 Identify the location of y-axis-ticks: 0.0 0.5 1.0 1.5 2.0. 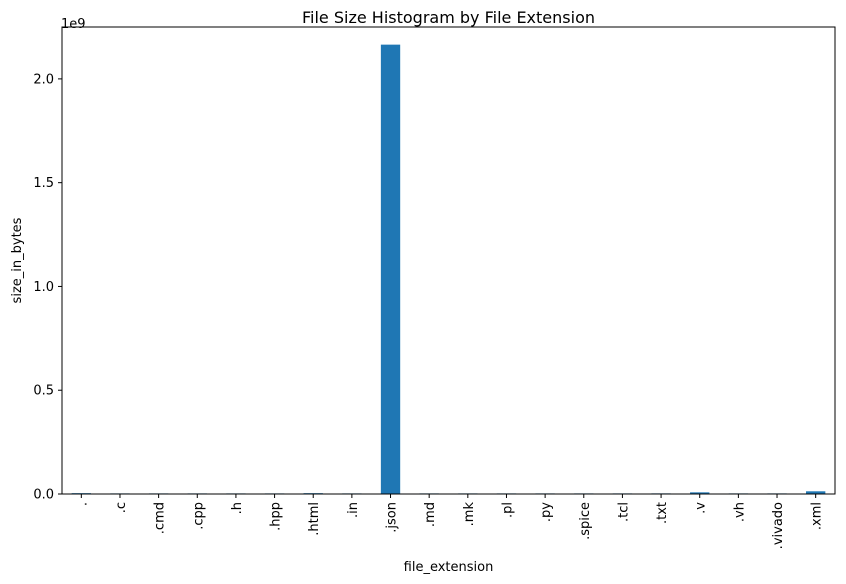
(47, 287).